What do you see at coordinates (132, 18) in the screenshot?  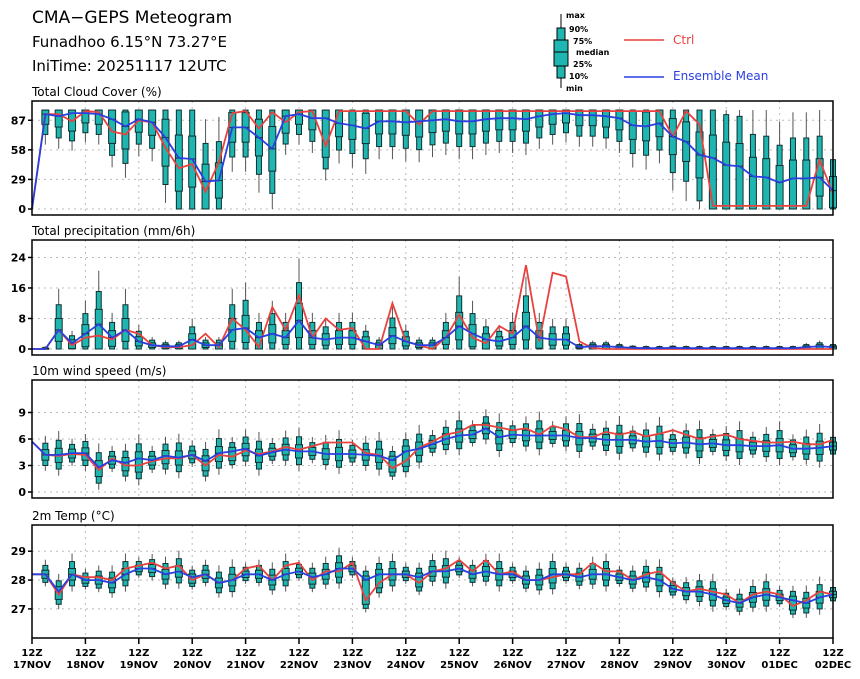 I see `chart-title: CMA−GEPS Meteogram` at bounding box center [132, 18].